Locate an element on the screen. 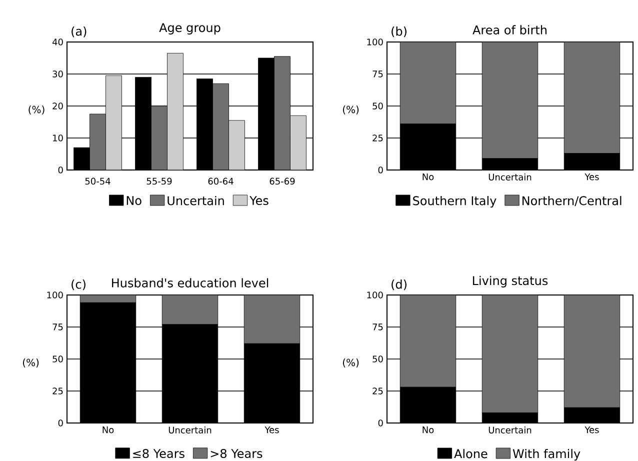 The height and width of the screenshot is (461, 638). text: (c) is located at coordinates (79, 285).